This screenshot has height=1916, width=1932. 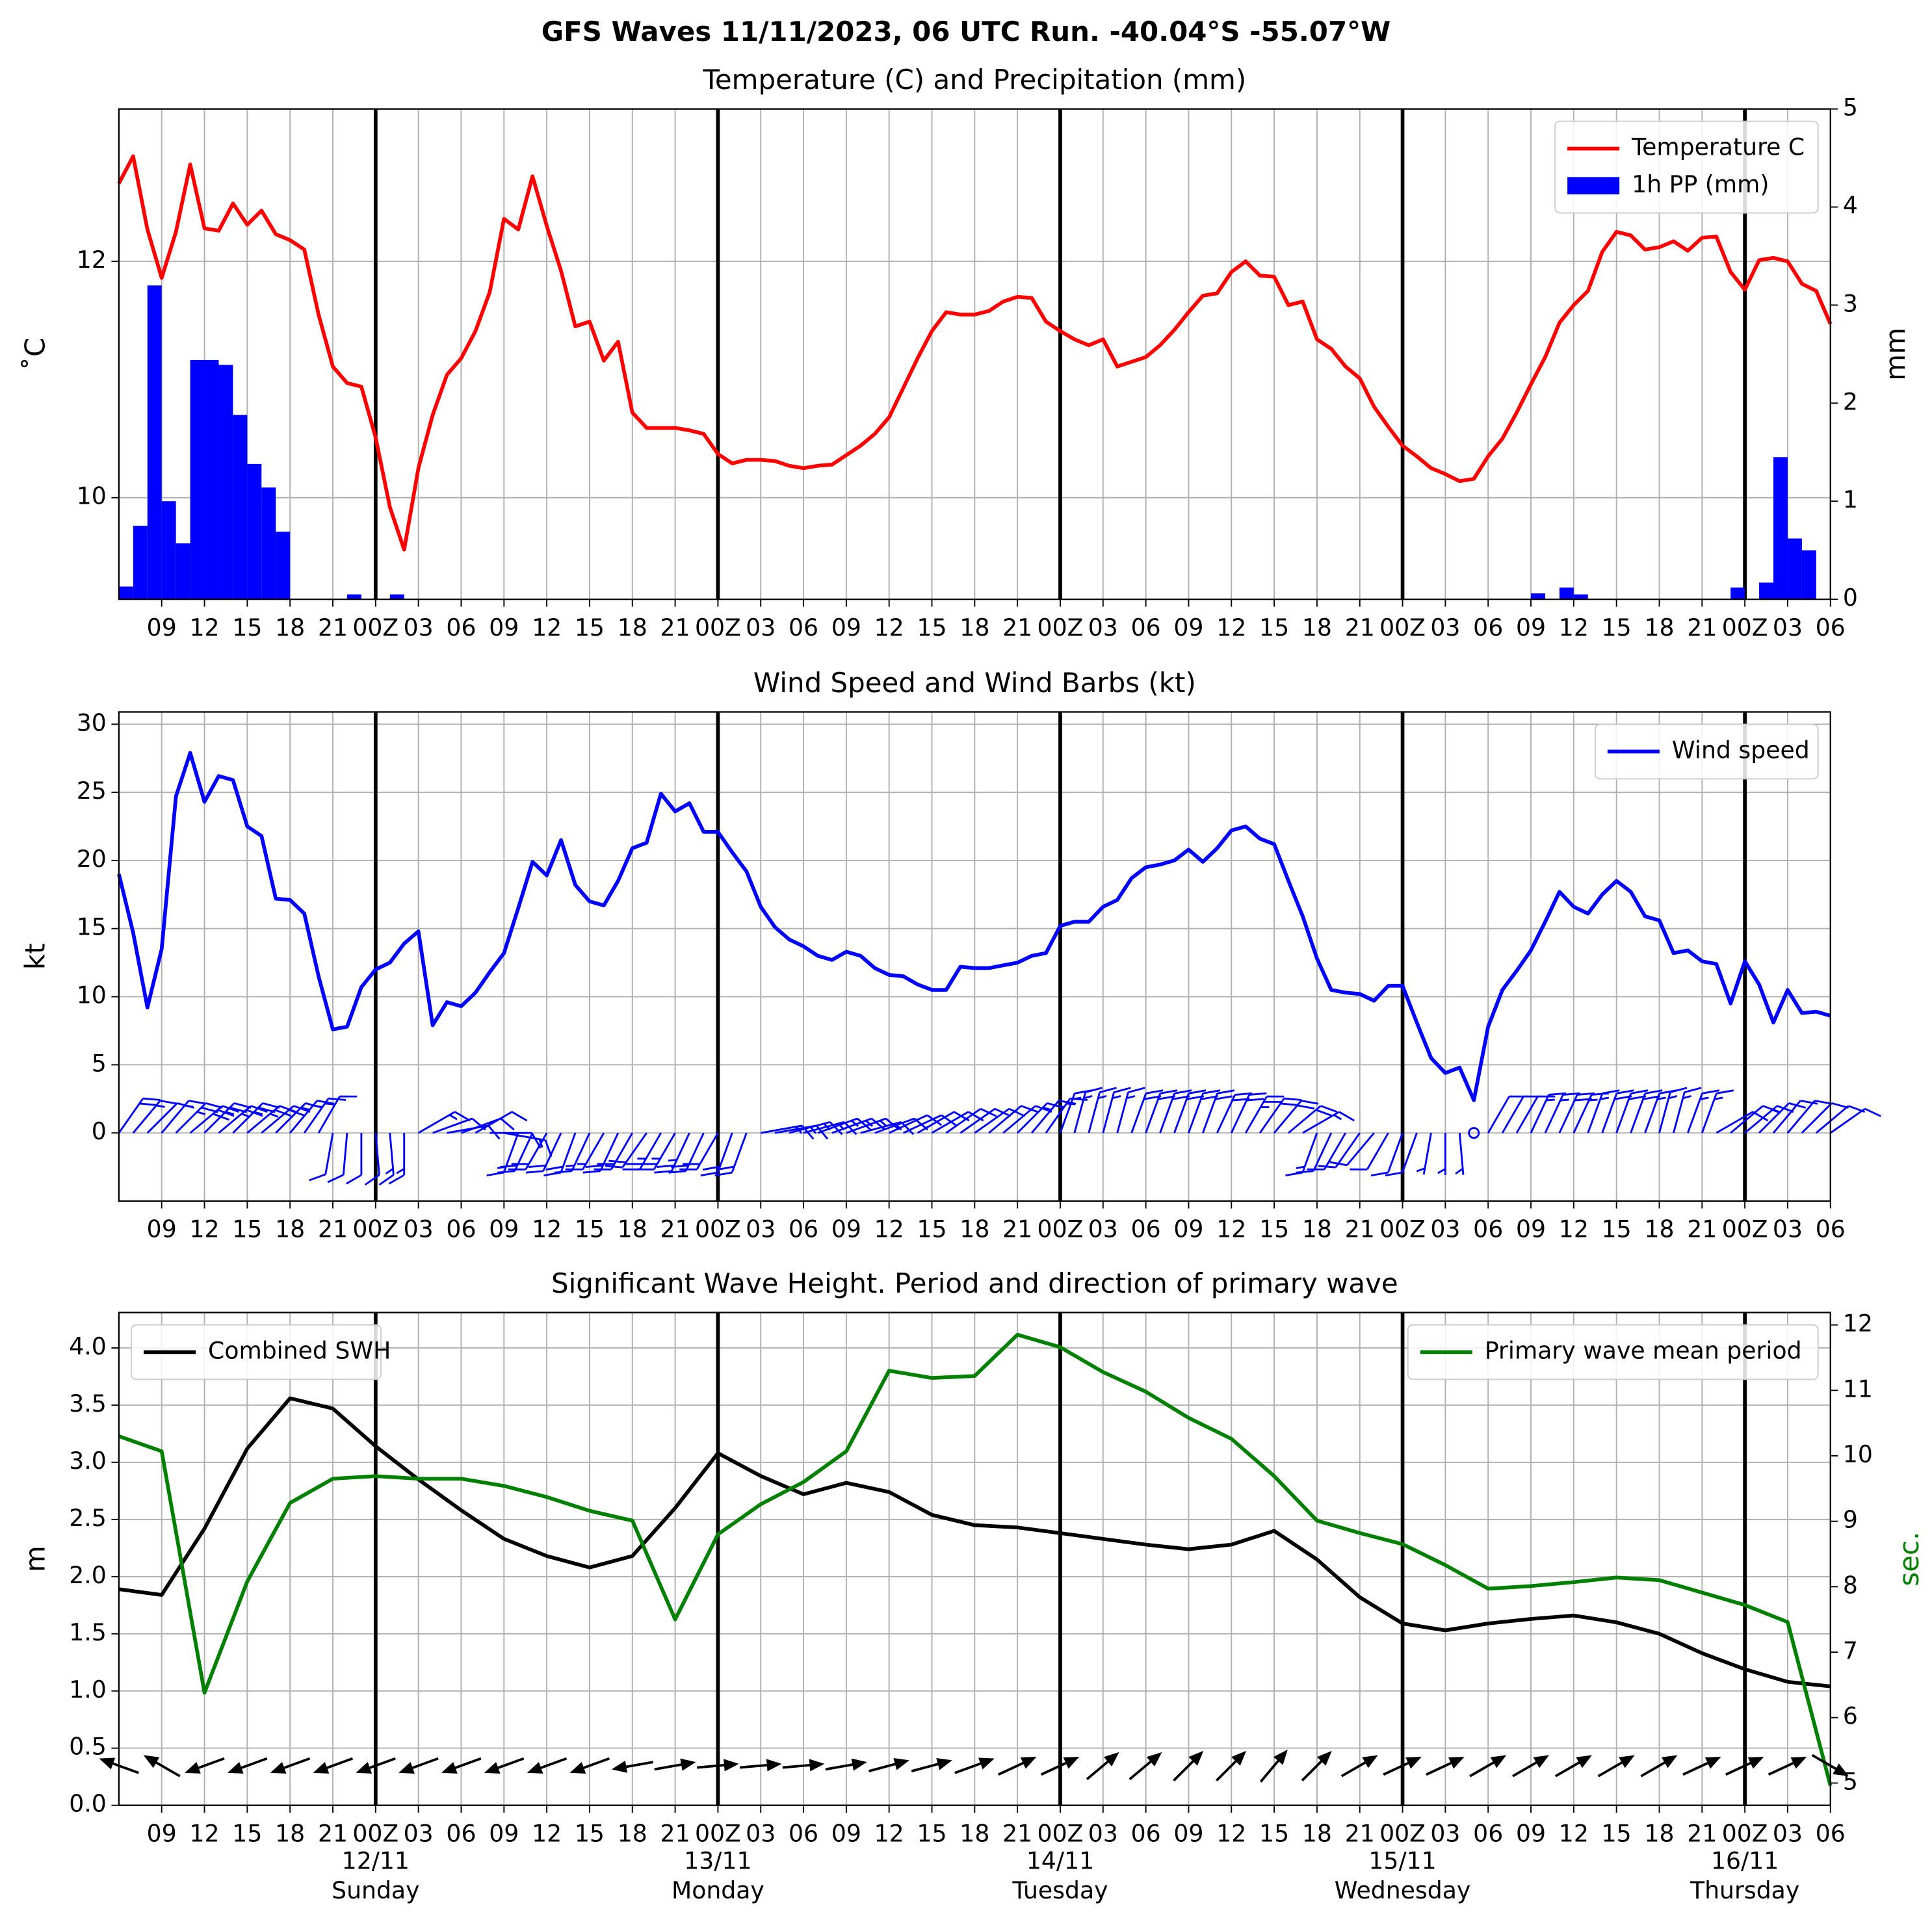 What do you see at coordinates (1706, 751) in the screenshot?
I see `legend-box` at bounding box center [1706, 751].